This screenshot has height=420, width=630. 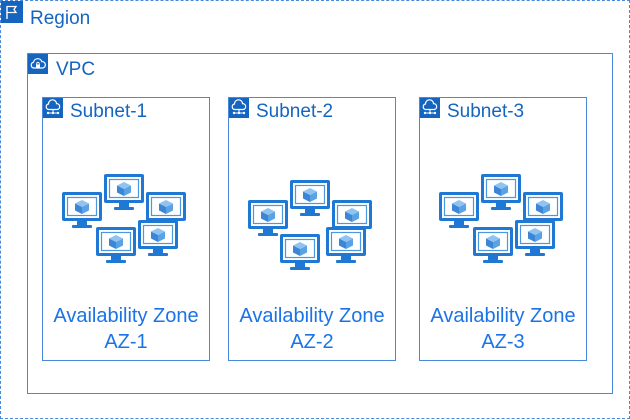 I want to click on subnet-title: Subnet-2, so click(x=295, y=111).